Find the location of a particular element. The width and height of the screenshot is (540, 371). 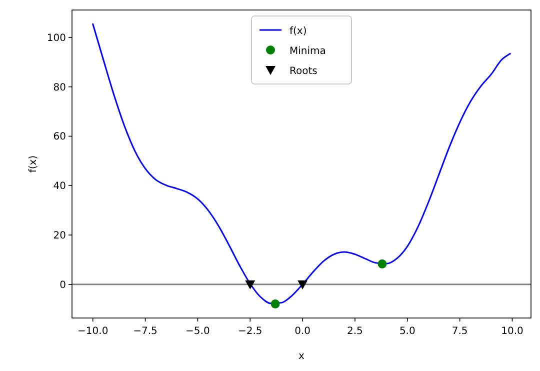

y-tick-label: 100 is located at coordinates (56, 38).